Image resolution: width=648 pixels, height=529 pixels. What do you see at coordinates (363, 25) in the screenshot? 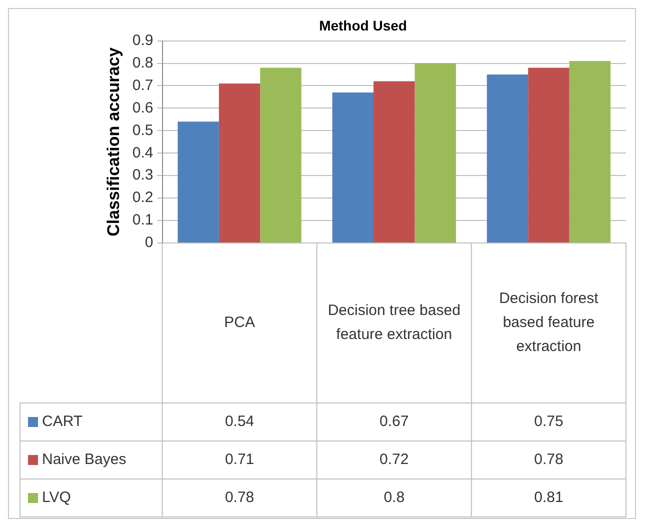
I see `chart-title: Method Used` at bounding box center [363, 25].